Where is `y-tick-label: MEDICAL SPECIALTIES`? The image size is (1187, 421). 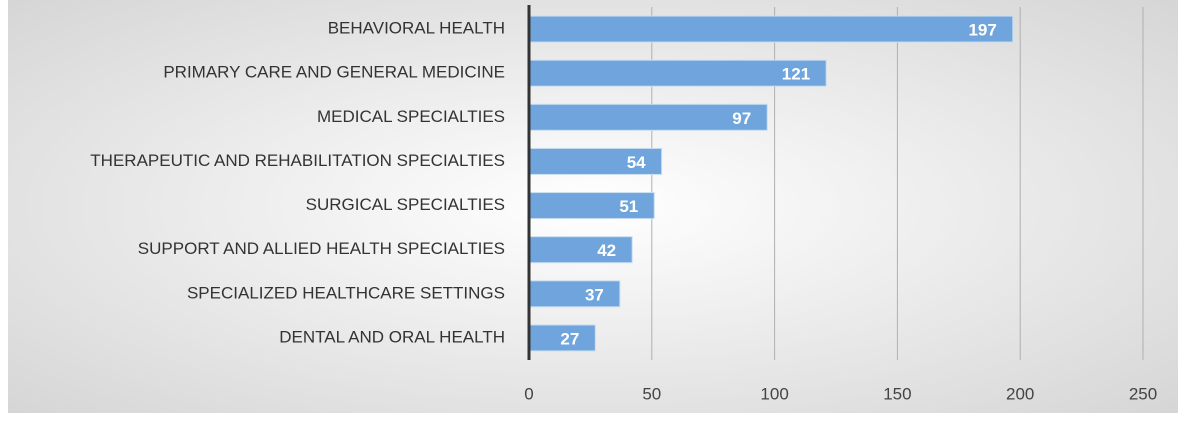
y-tick-label: MEDICAL SPECIALTIES is located at coordinates (411, 116).